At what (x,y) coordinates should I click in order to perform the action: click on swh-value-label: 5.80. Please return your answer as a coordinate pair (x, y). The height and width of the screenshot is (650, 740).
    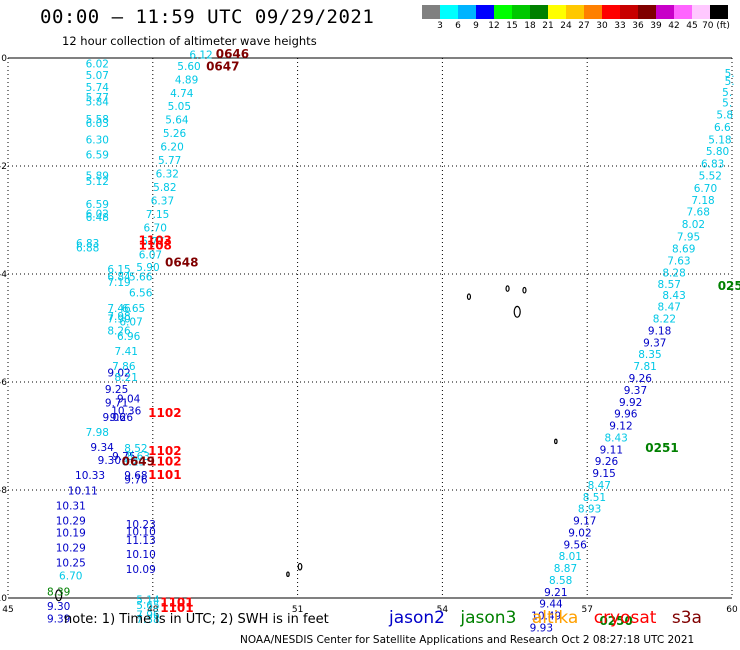
    Looking at the image, I should click on (717, 152).